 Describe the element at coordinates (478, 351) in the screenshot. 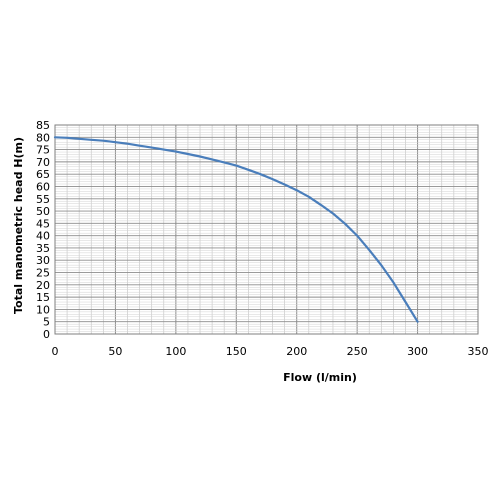

I see `x-tick-label: 350` at that location.